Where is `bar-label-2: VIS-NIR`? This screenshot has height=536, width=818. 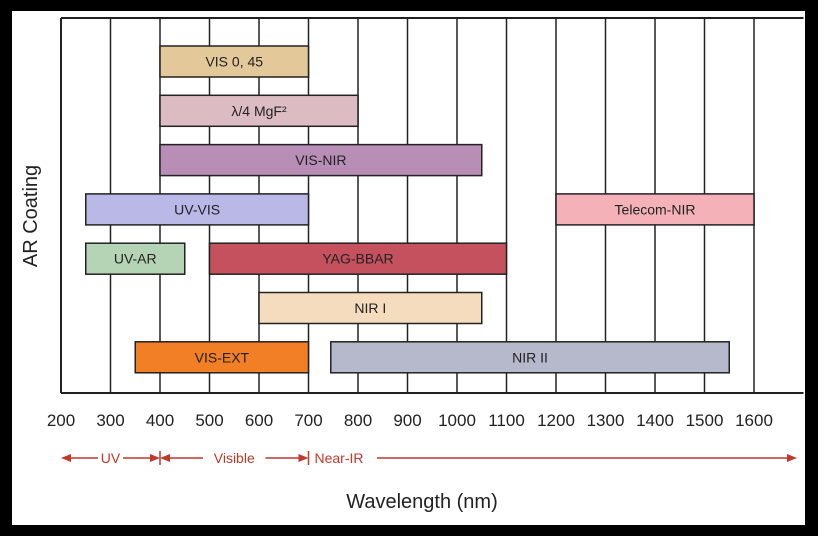 bar-label-2: VIS-NIR is located at coordinates (320, 160).